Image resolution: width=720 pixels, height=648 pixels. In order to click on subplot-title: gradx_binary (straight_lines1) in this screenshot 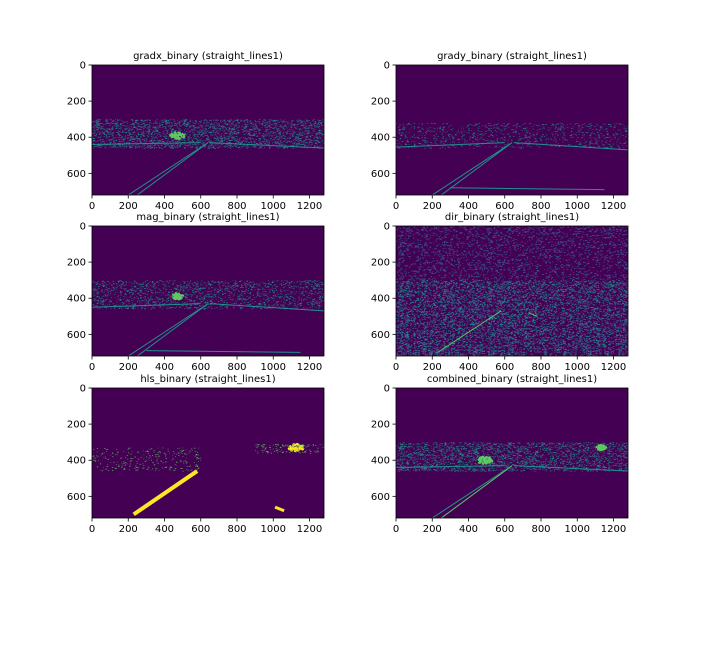, I will do `click(208, 56)`.